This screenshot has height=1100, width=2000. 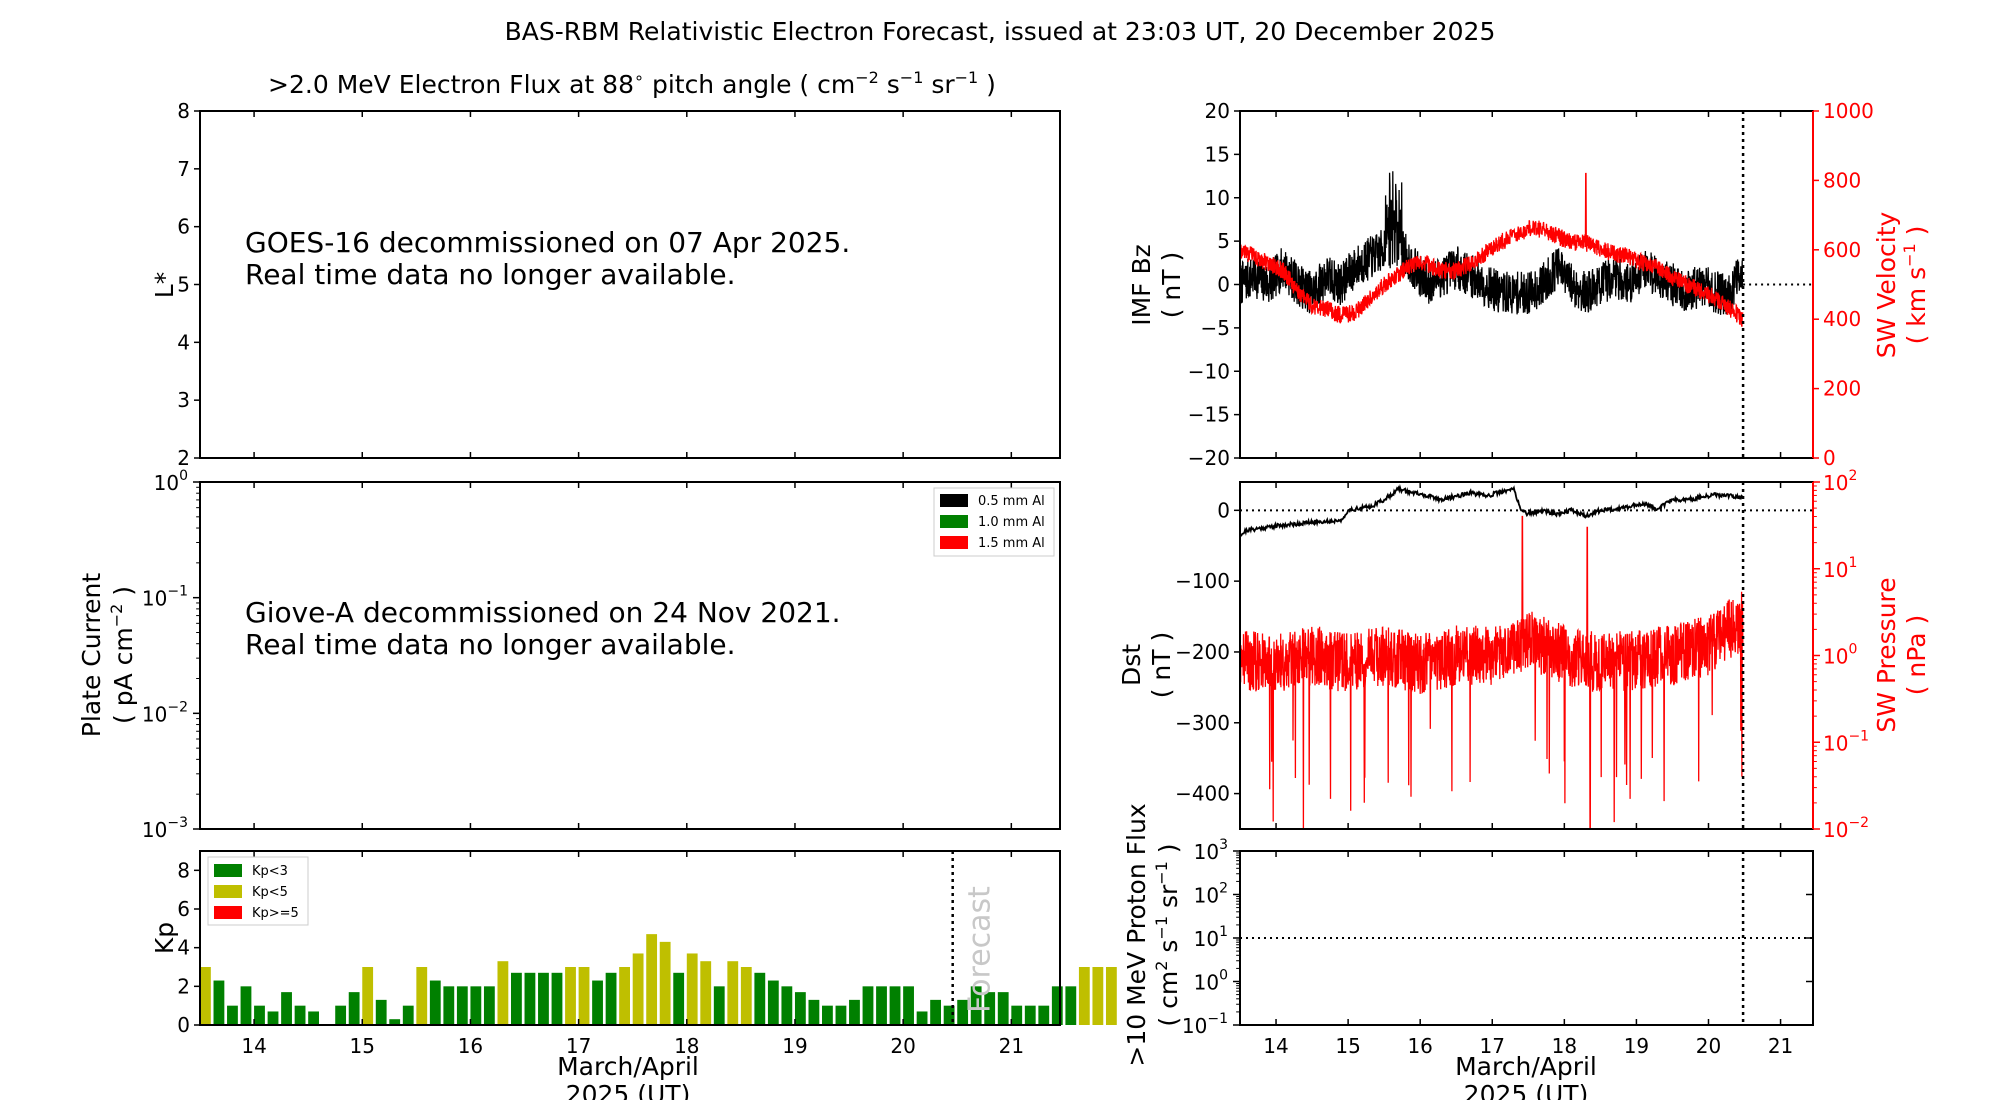 What do you see at coordinates (954, 500) in the screenshot?
I see `plate-legend-swatch-0.5mm` at bounding box center [954, 500].